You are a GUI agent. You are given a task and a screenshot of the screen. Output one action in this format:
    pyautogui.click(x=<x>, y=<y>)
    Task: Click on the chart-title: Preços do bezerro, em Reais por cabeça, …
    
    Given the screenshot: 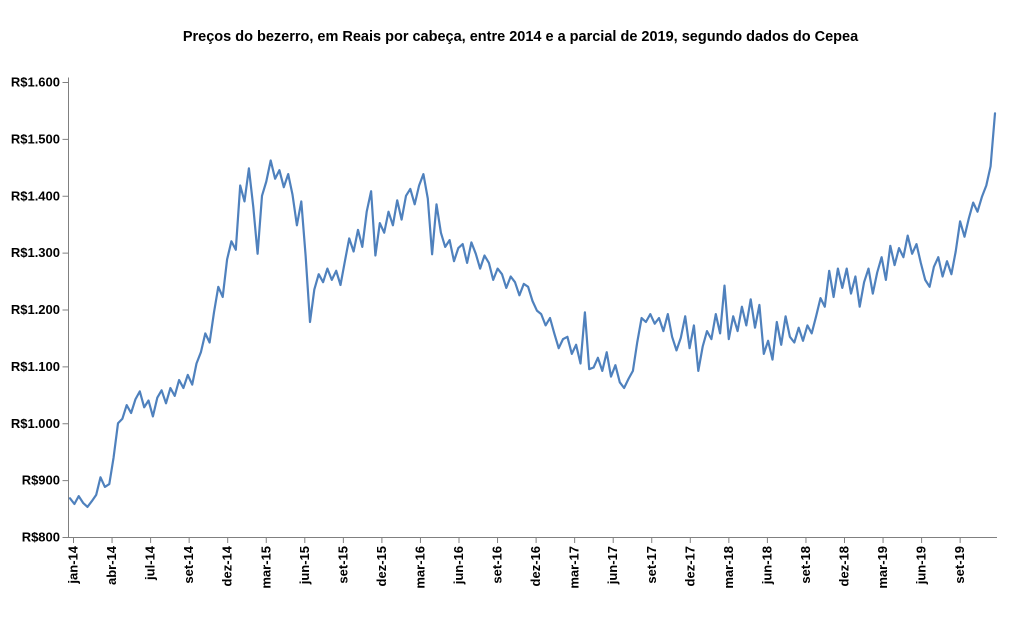 What is the action you would take?
    pyautogui.click(x=520, y=37)
    